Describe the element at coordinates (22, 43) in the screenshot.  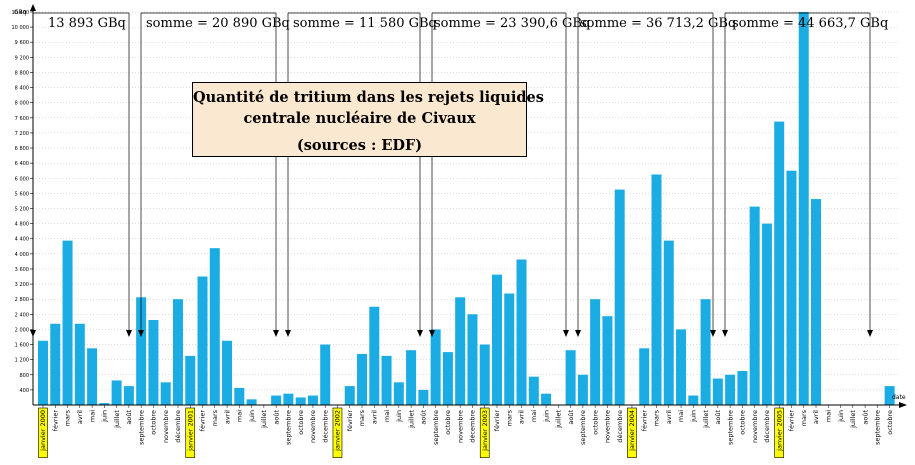
I see `y-tick-label: 9 600` at that location.